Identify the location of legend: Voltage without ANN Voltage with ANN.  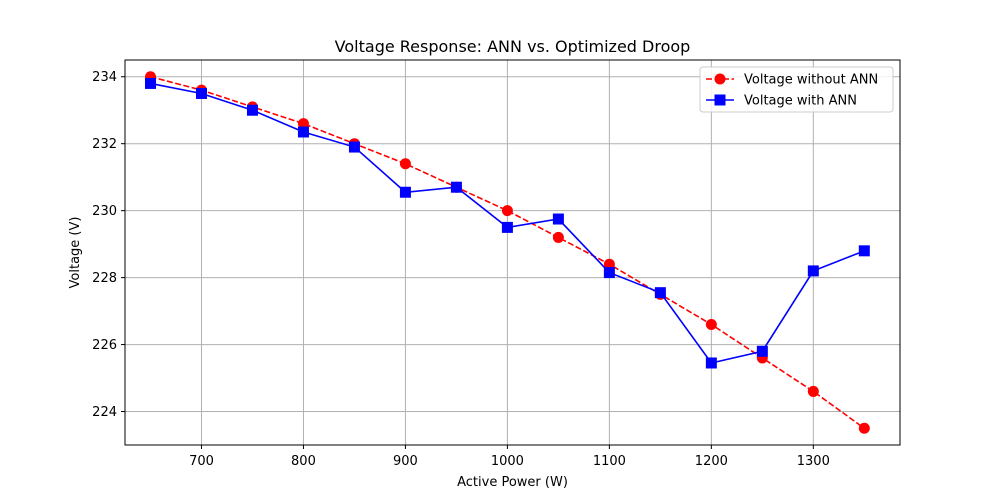
(796, 89).